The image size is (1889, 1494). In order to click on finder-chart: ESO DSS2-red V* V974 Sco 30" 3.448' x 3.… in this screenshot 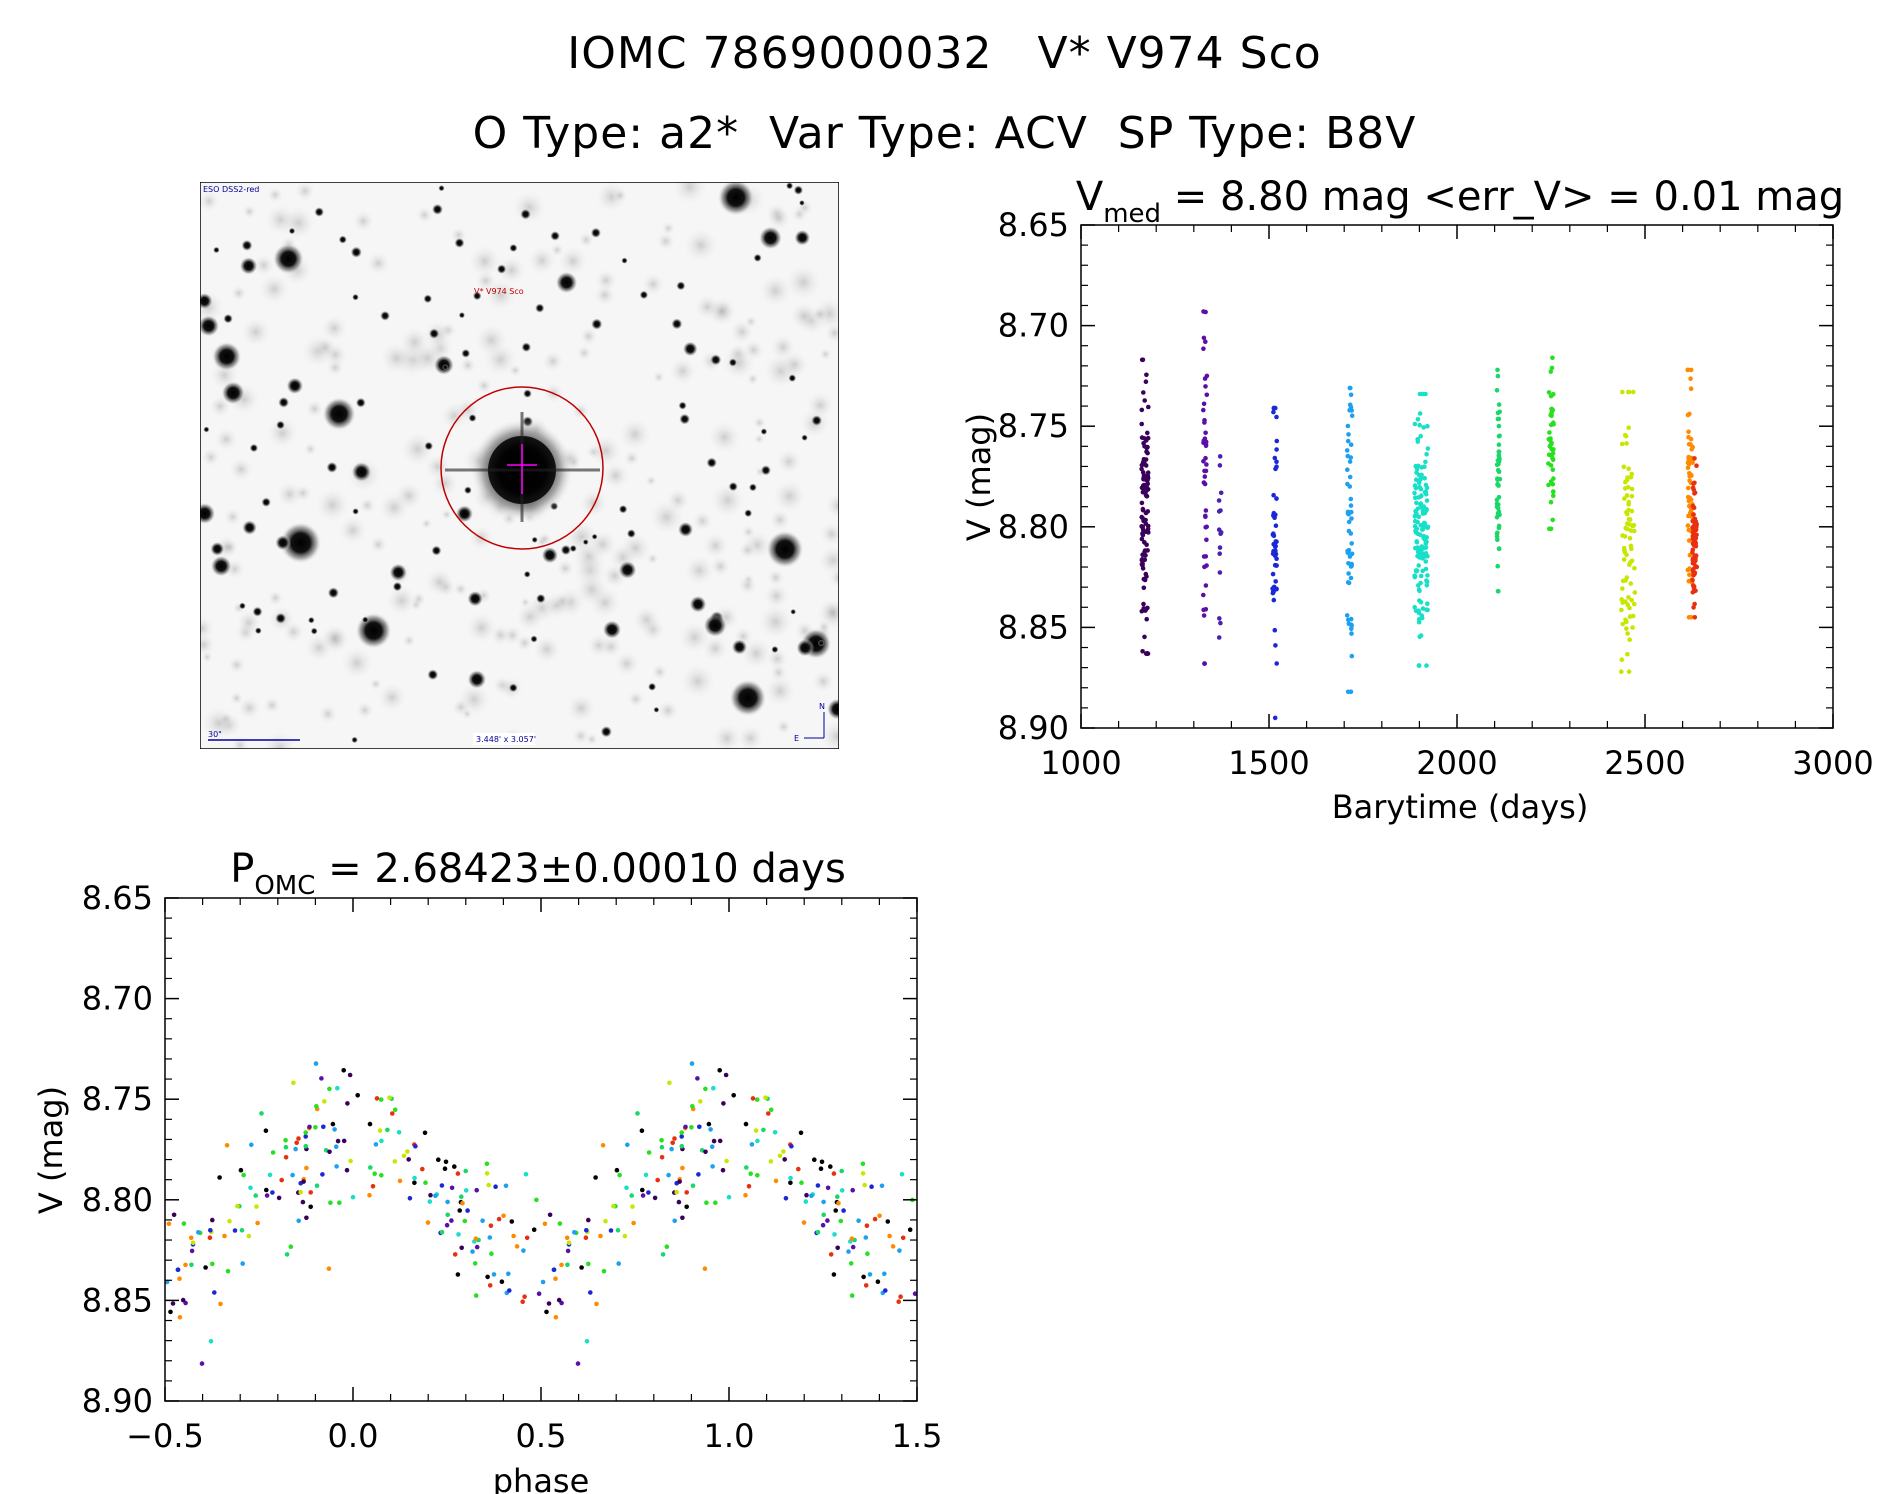, I will do `click(519, 465)`.